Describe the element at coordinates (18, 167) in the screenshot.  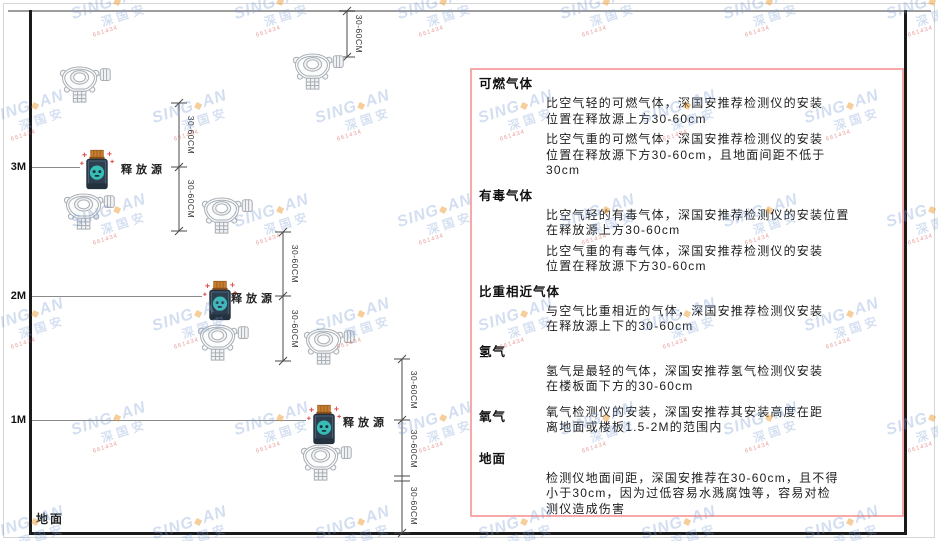
I see `height-label-3m: 3M` at that location.